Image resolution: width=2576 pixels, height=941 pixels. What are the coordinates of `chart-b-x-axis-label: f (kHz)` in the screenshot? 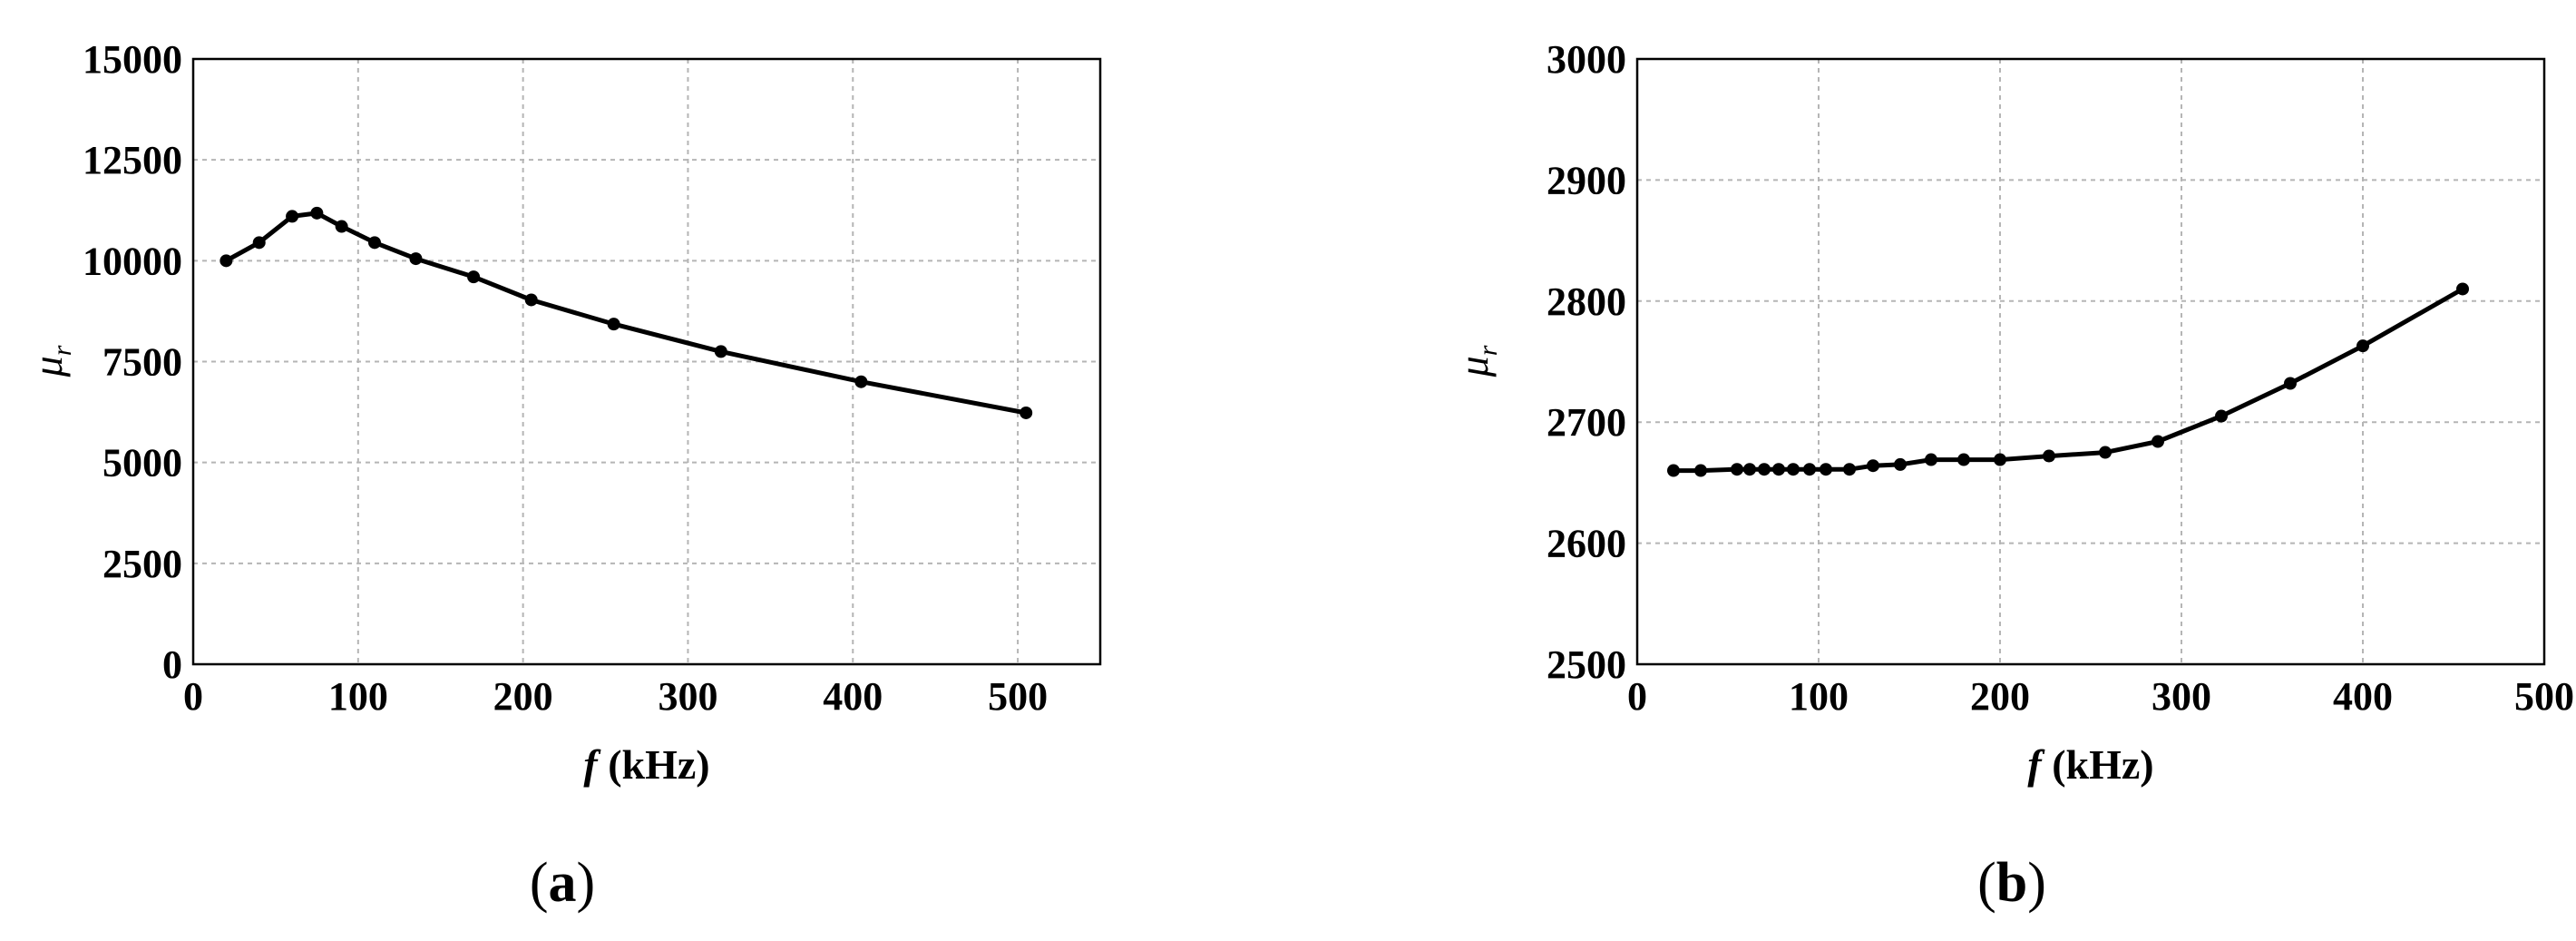 It's located at (2090, 764).